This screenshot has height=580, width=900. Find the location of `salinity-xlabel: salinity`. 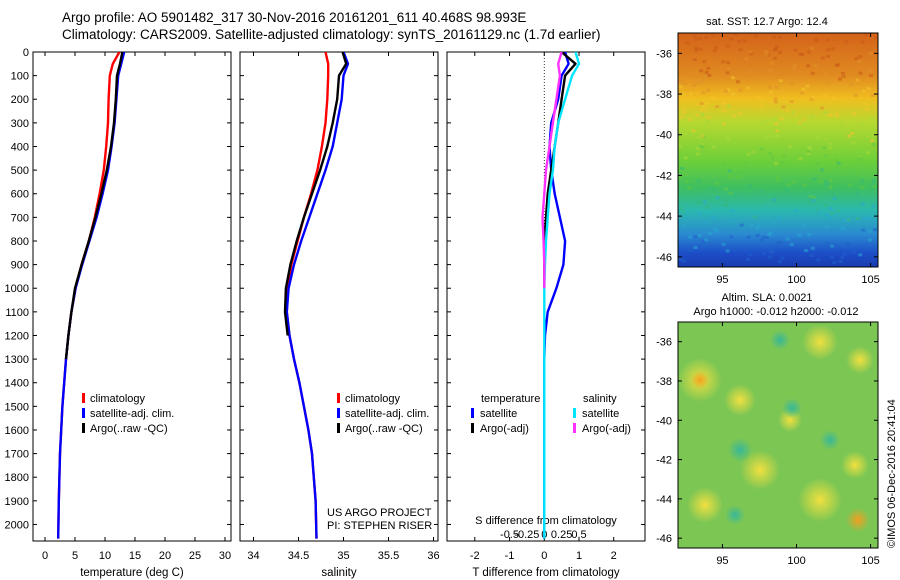

salinity-xlabel: salinity is located at coordinates (338, 573).